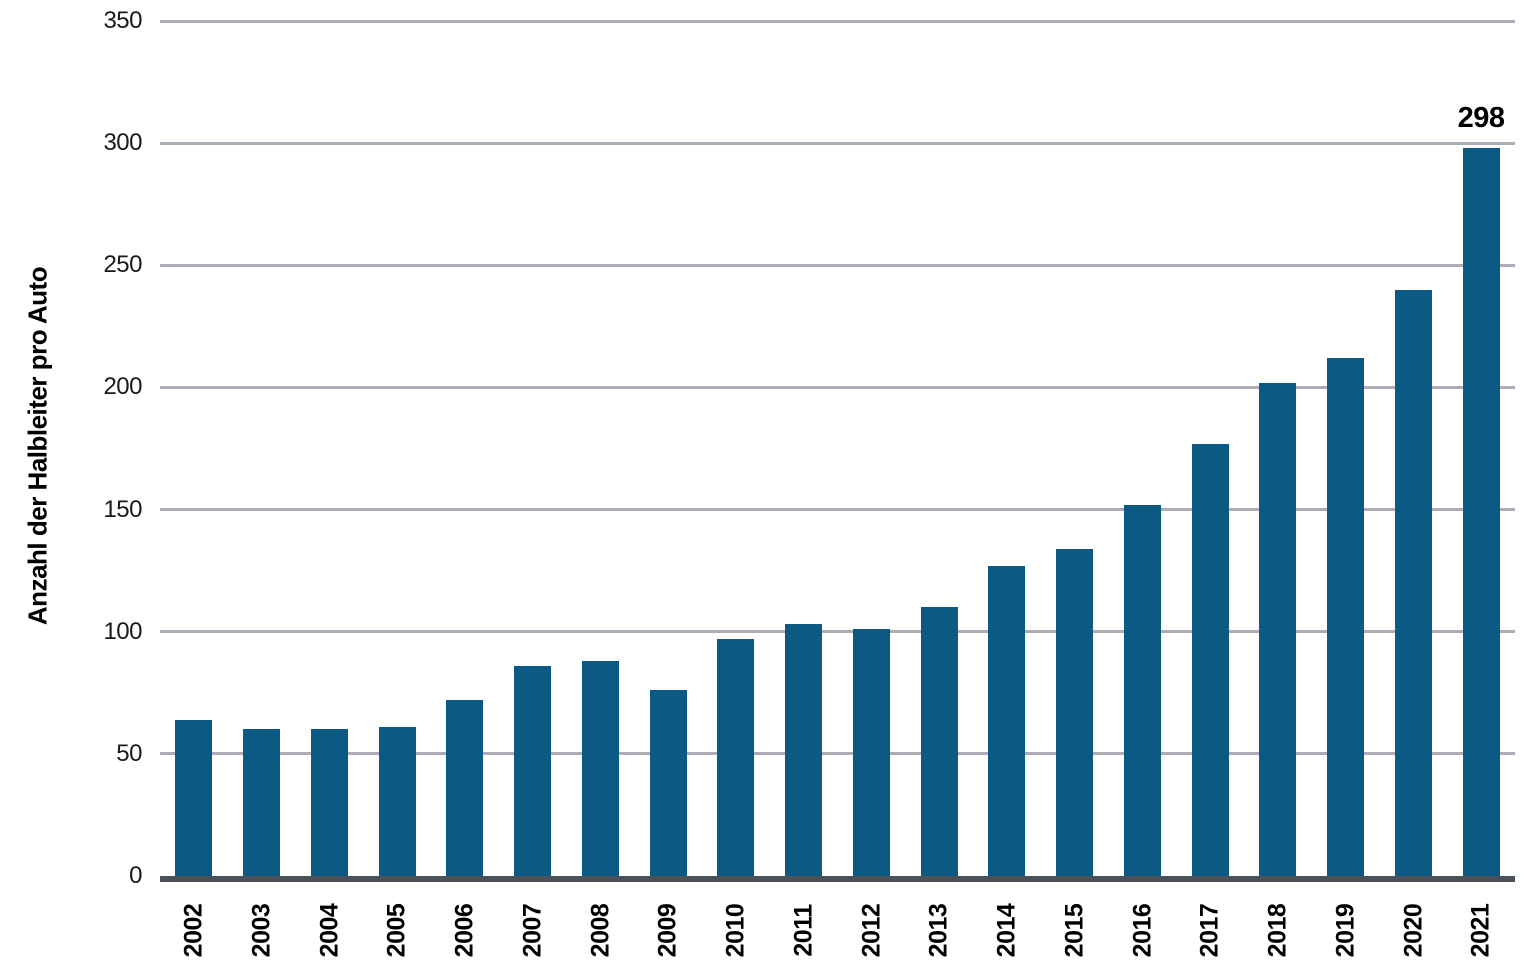 The width and height of the screenshot is (1533, 980). I want to click on x-label-text: 2003, so click(261, 930).